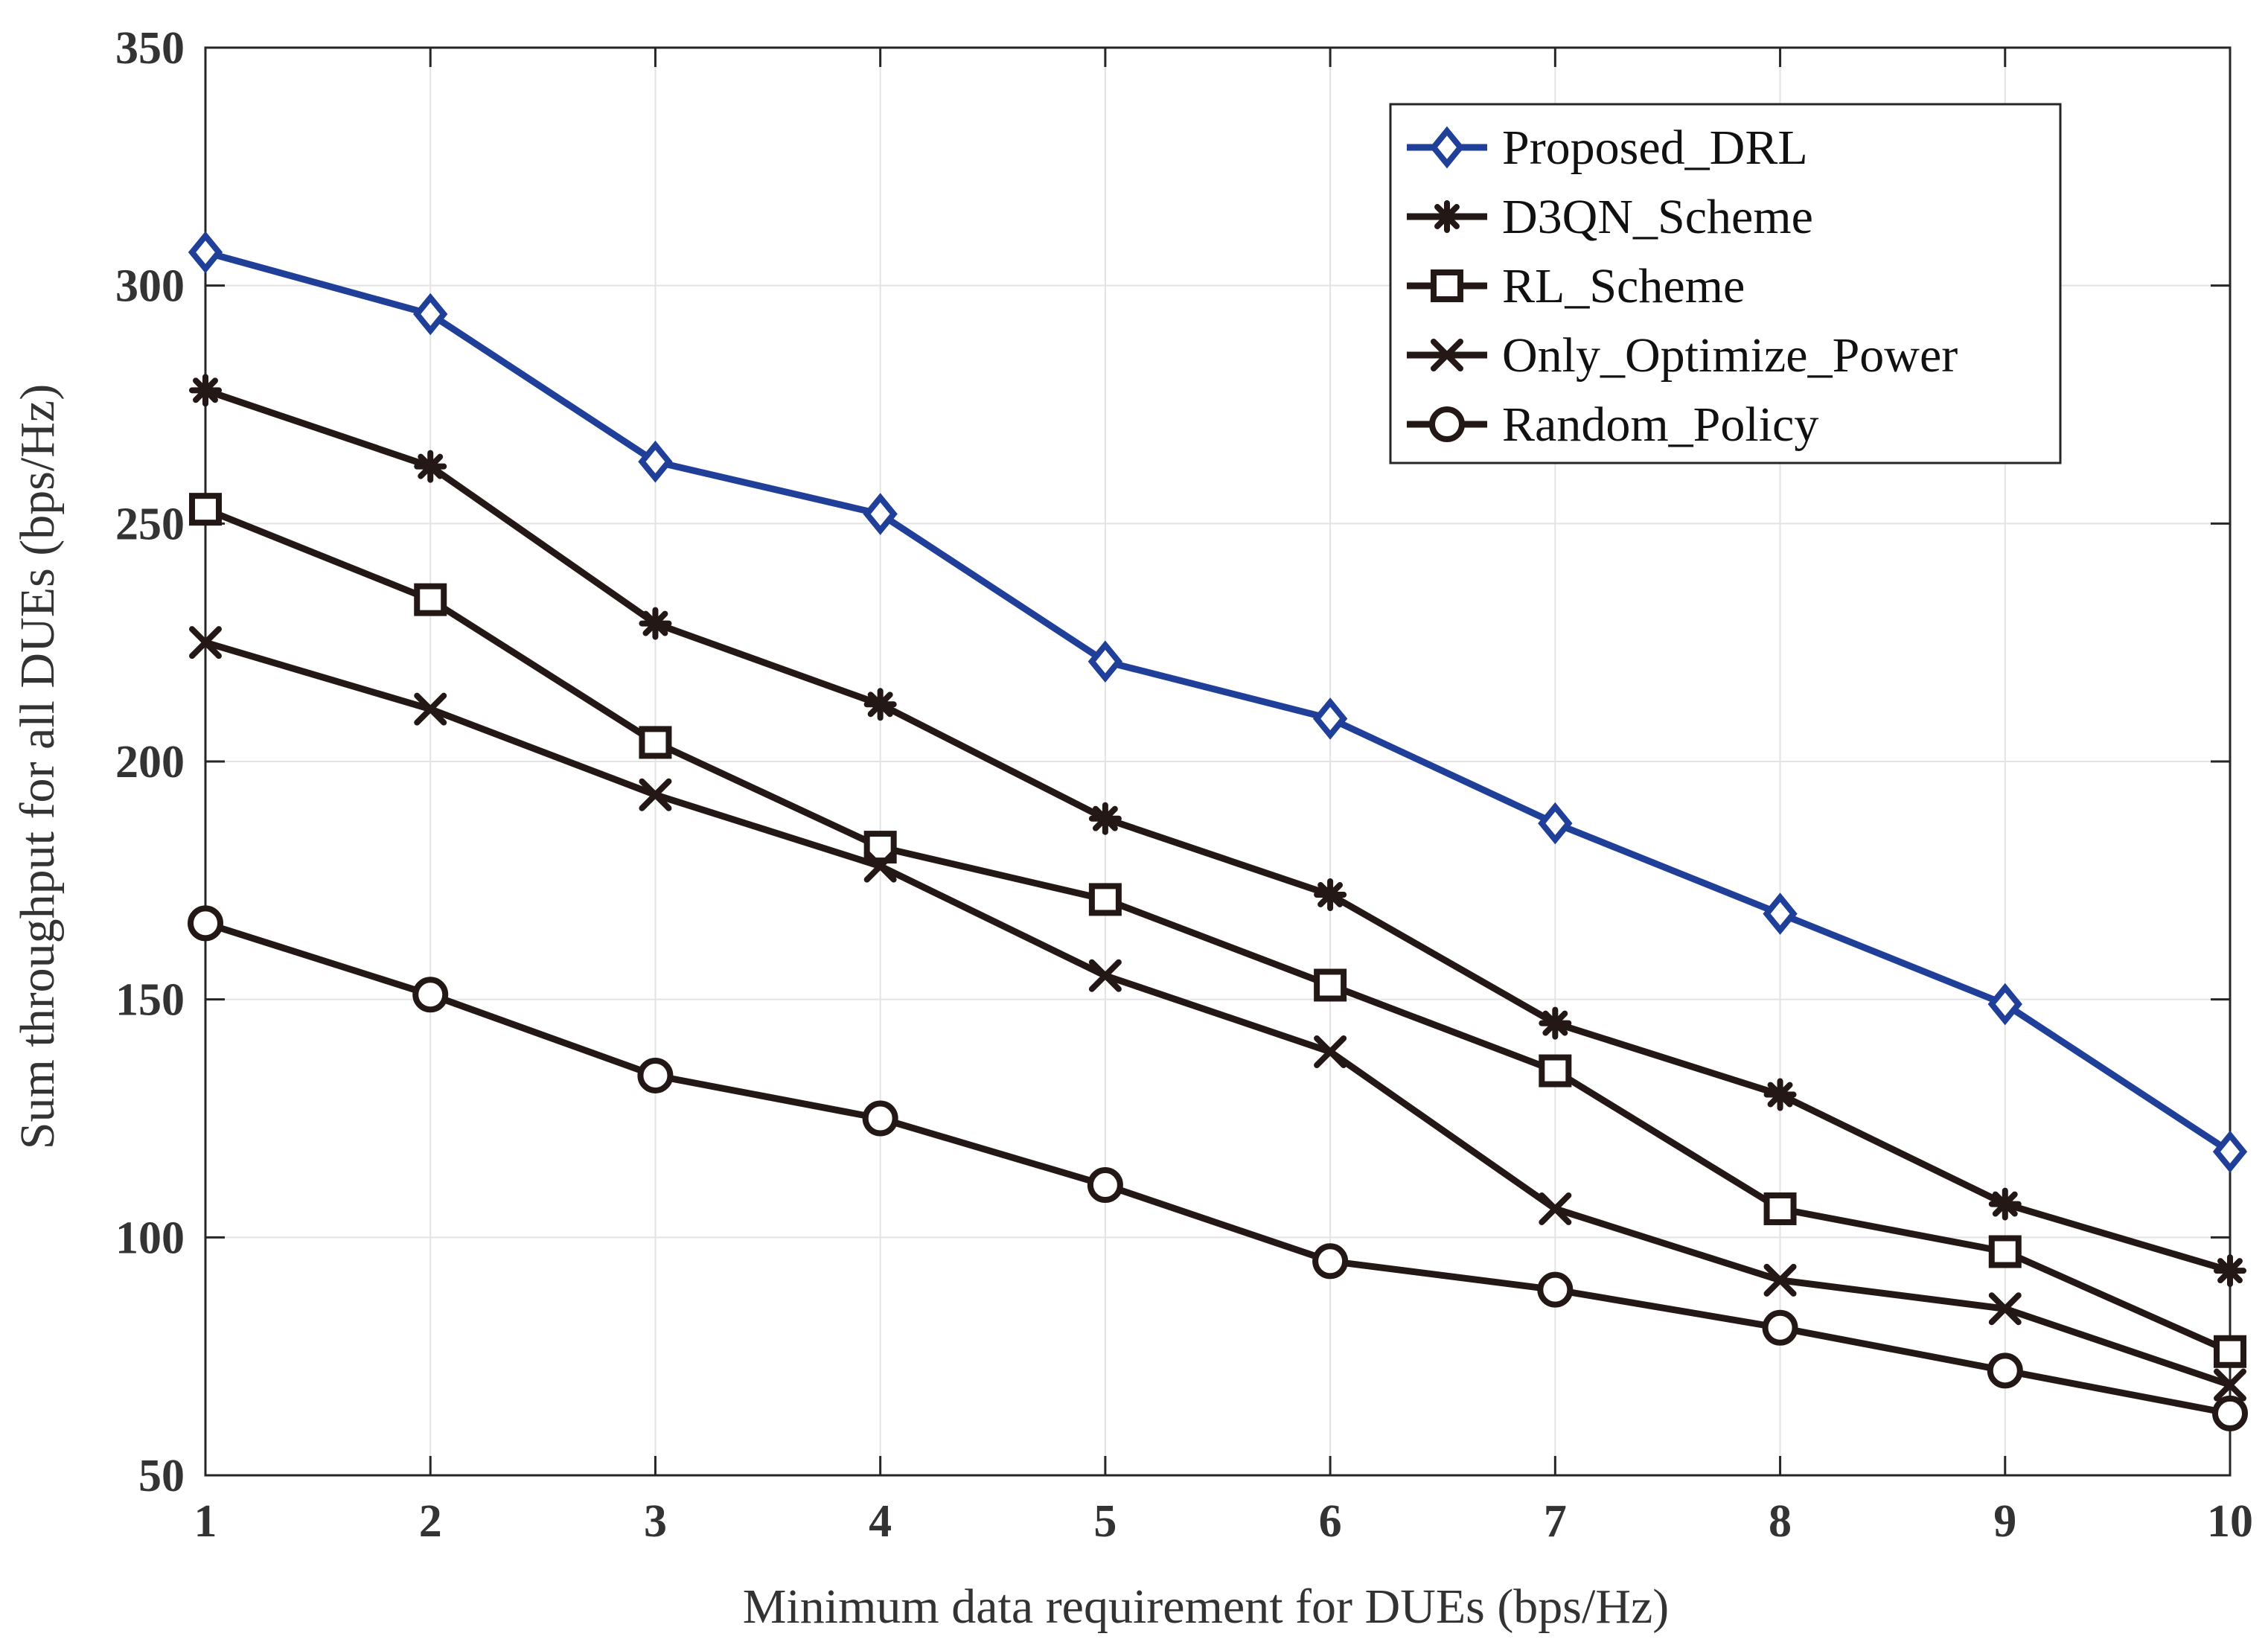 This screenshot has width=2268, height=1648. What do you see at coordinates (1657, 217) in the screenshot?
I see `legend-label: D3QN_Scheme` at bounding box center [1657, 217].